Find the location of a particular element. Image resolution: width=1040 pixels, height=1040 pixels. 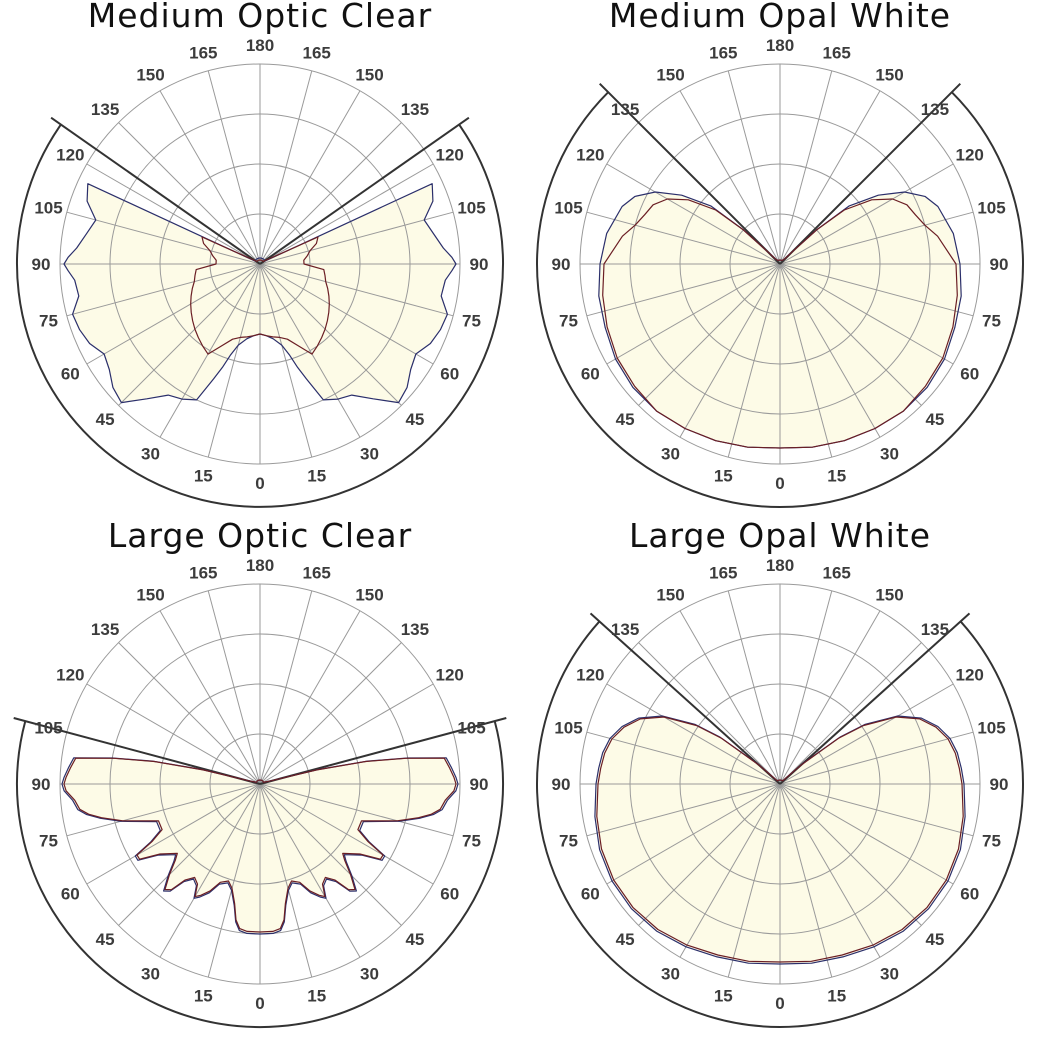

series-outline is located at coordinates (780, 323).